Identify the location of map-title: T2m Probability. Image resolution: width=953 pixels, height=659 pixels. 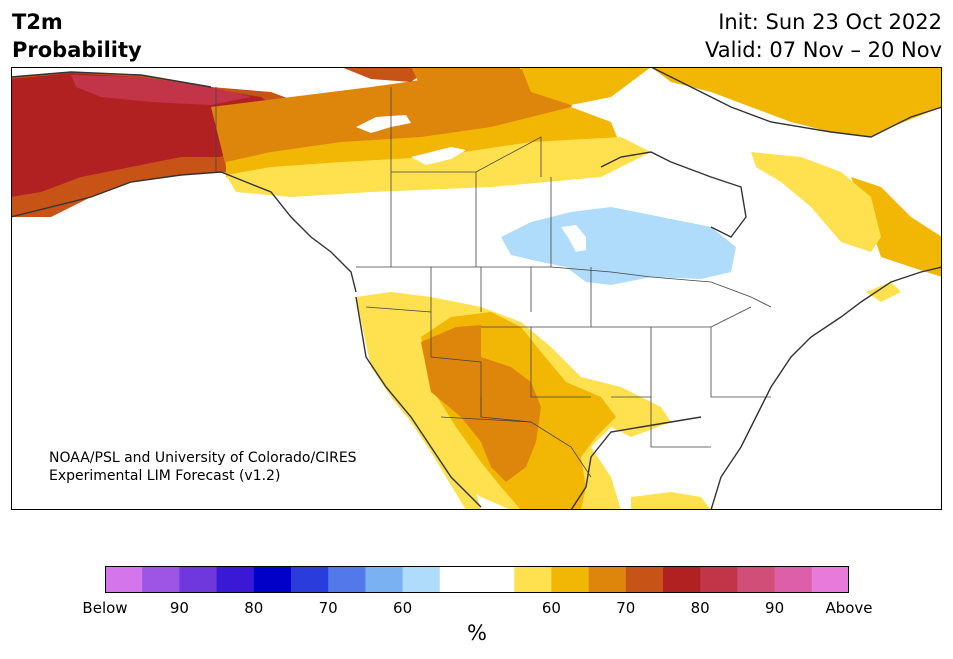
(77, 36).